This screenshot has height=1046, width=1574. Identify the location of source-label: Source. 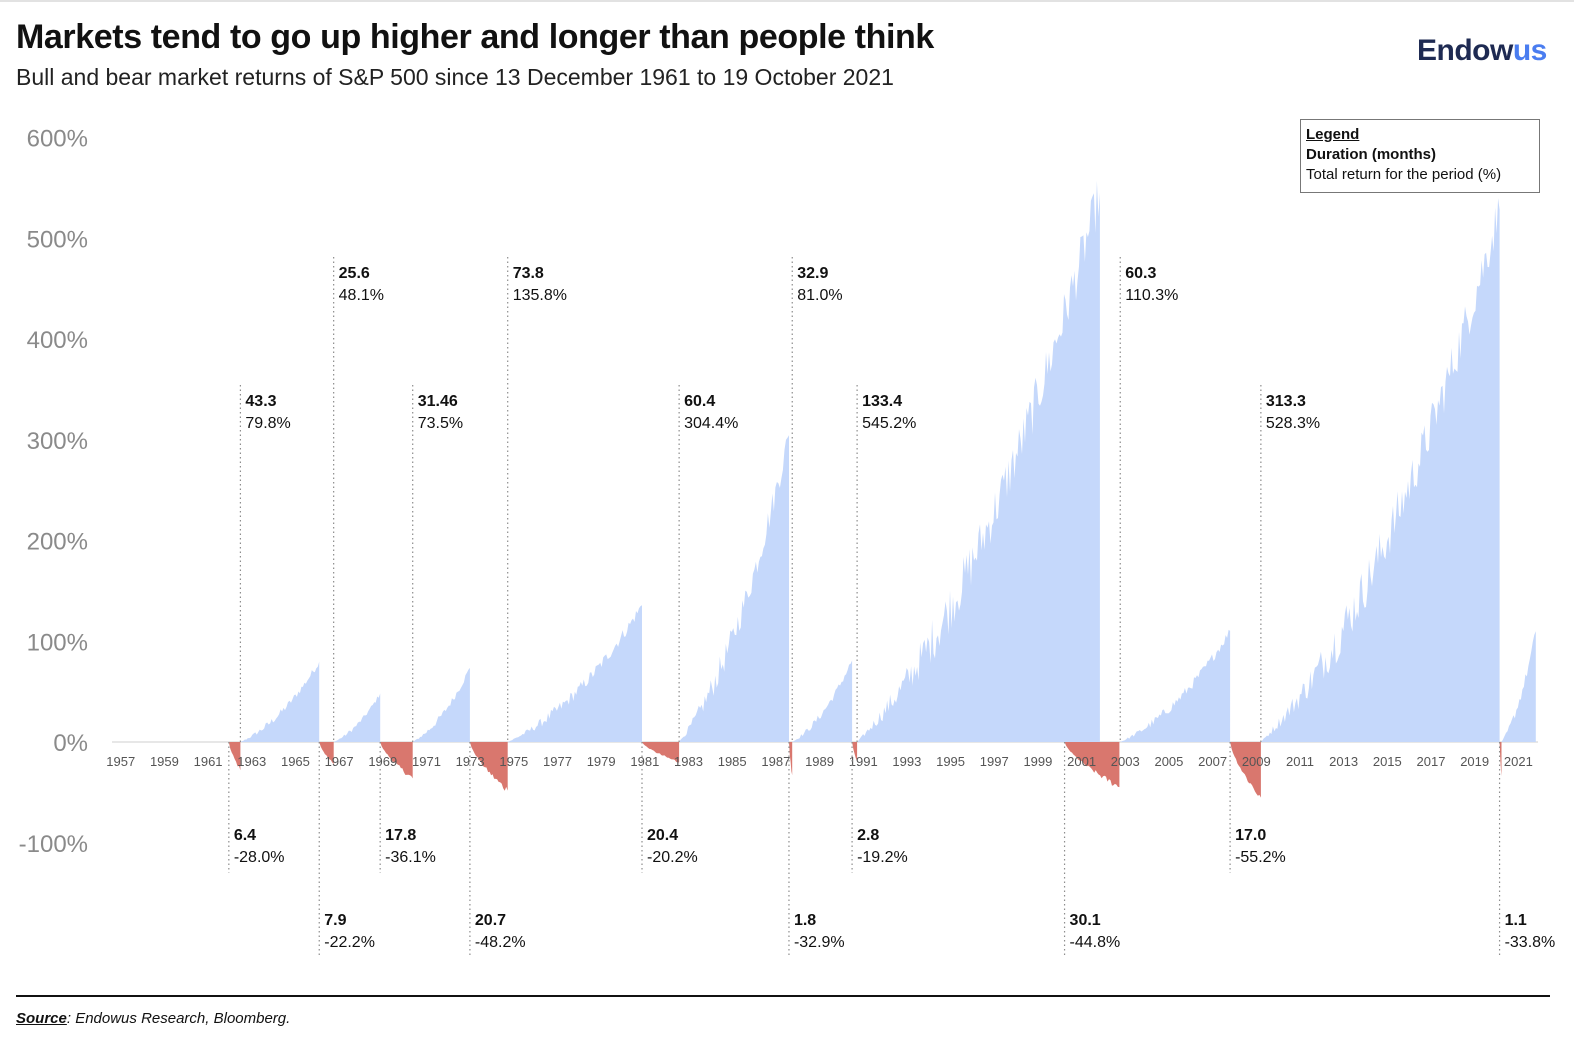
(41, 1018).